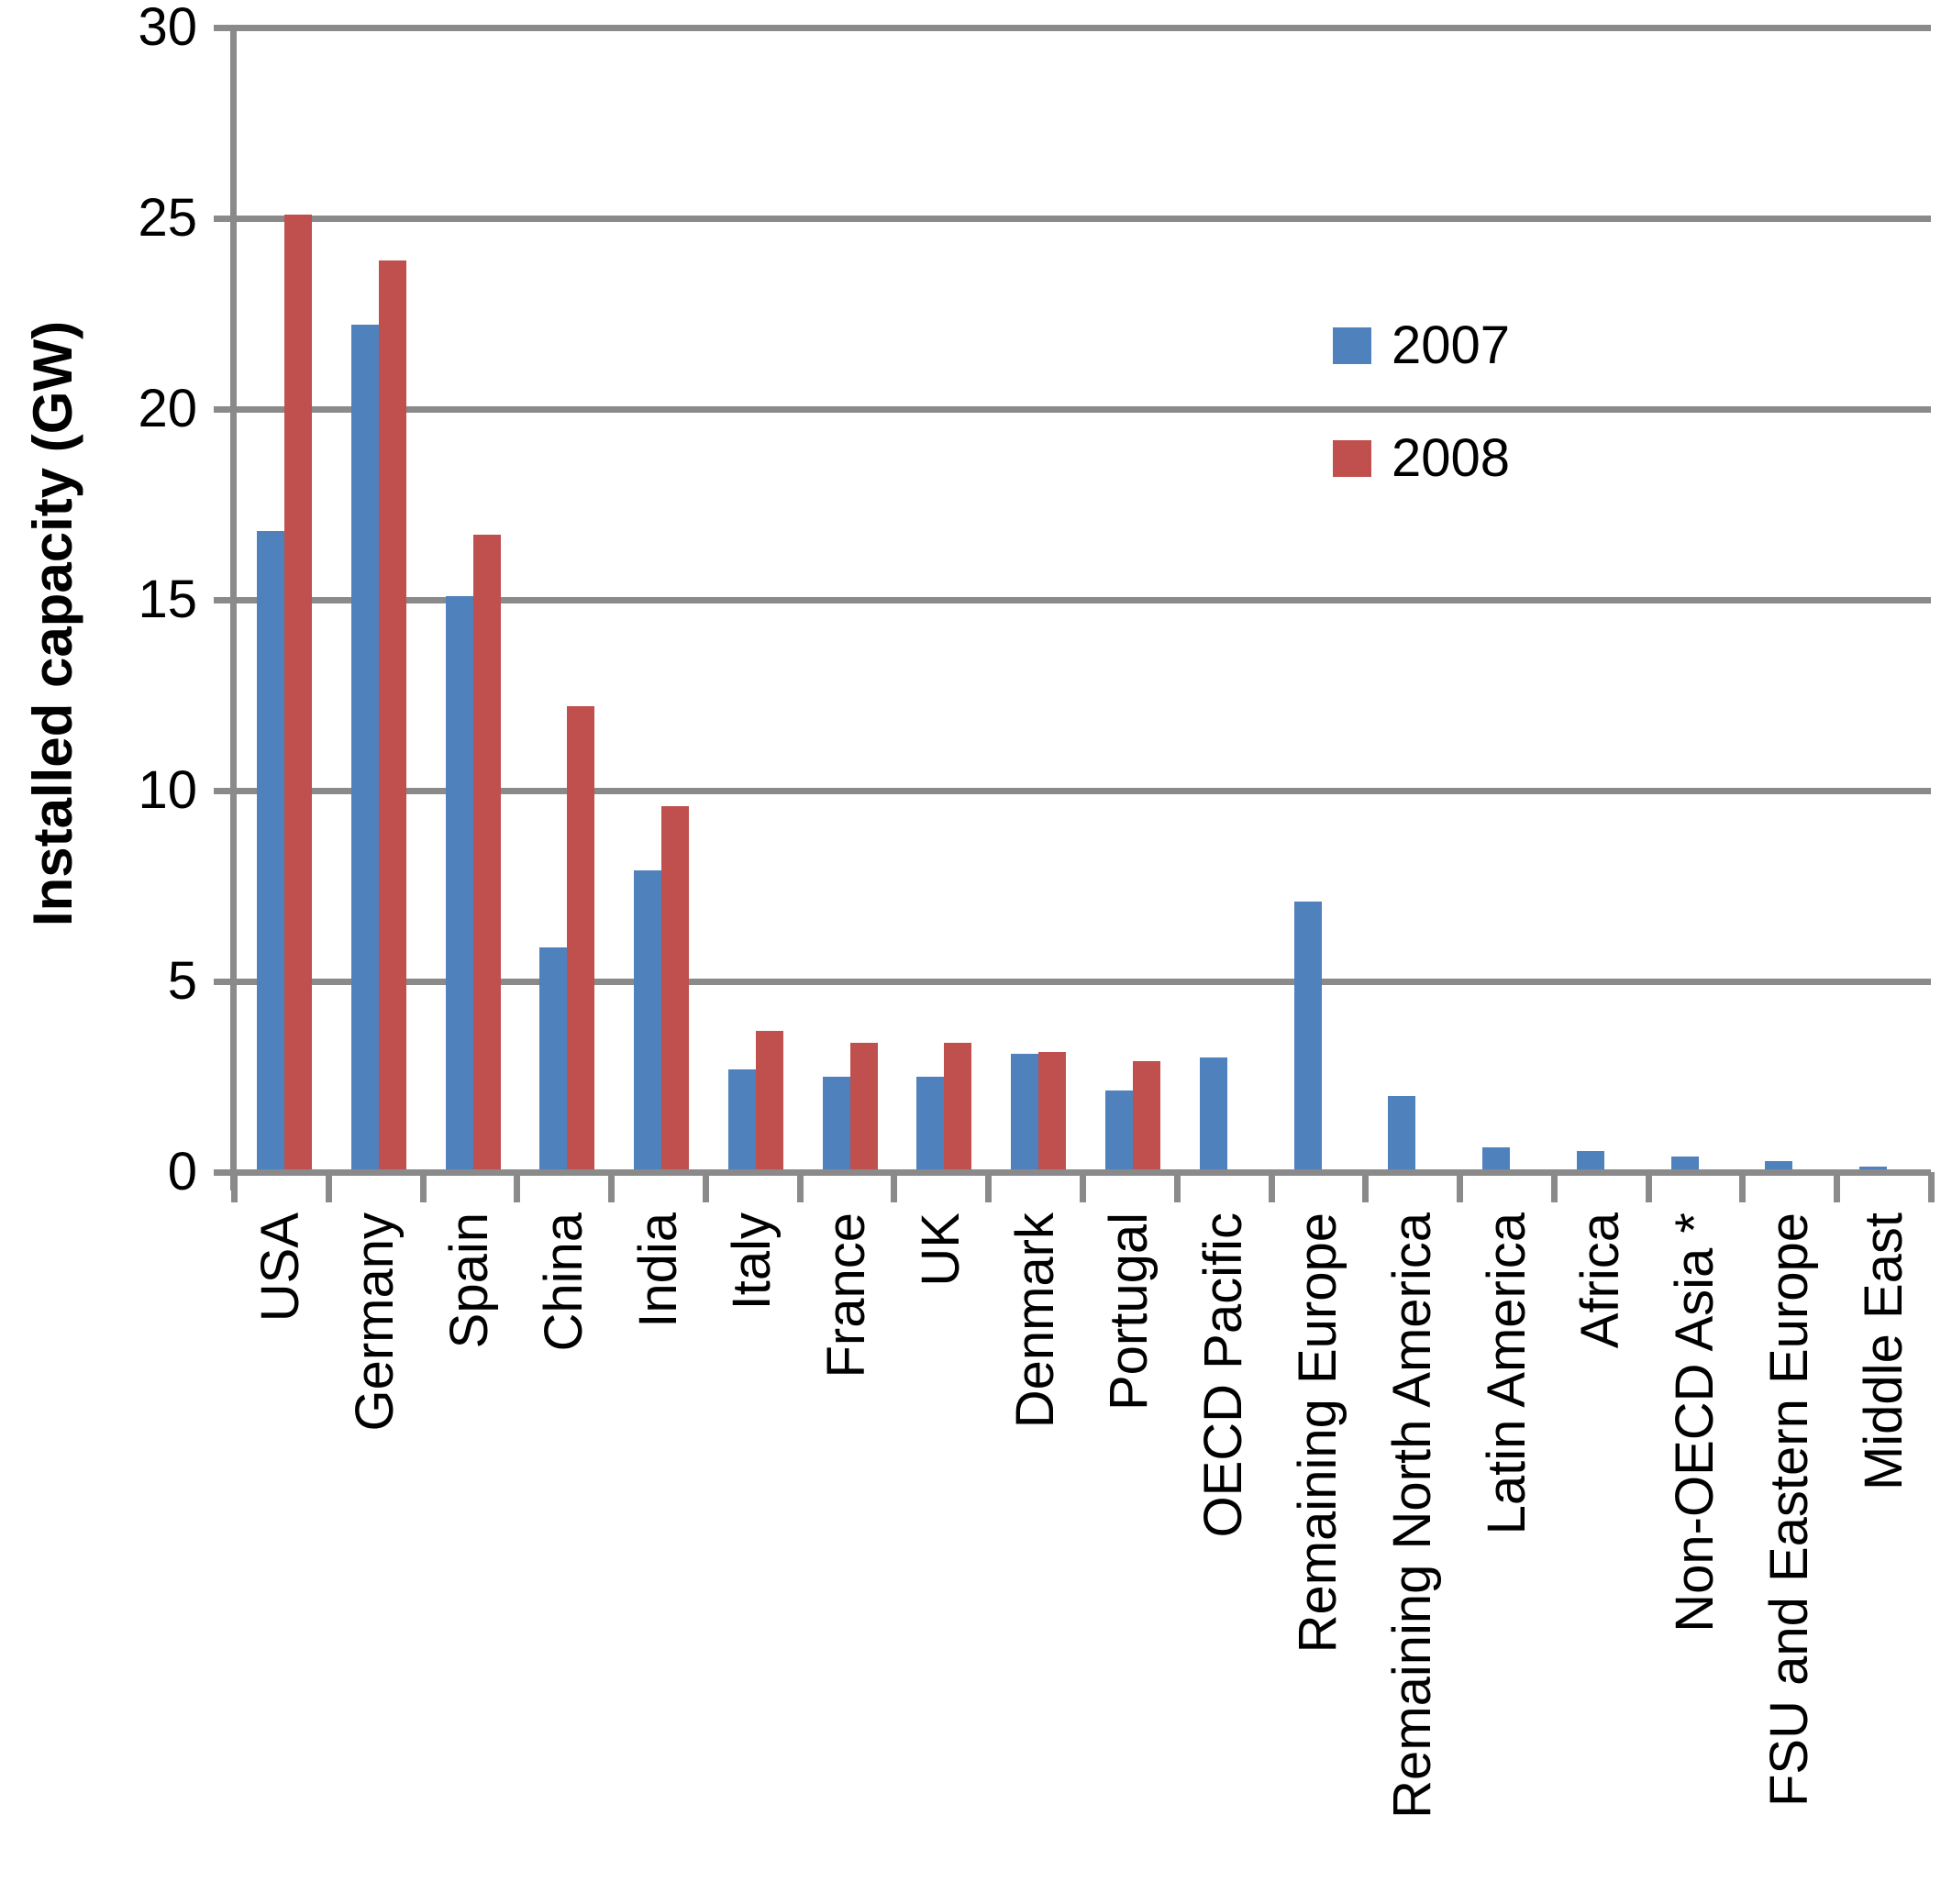 The width and height of the screenshot is (1952, 1904). Describe the element at coordinates (864, 1107) in the screenshot. I see `bar-2008-France` at that location.